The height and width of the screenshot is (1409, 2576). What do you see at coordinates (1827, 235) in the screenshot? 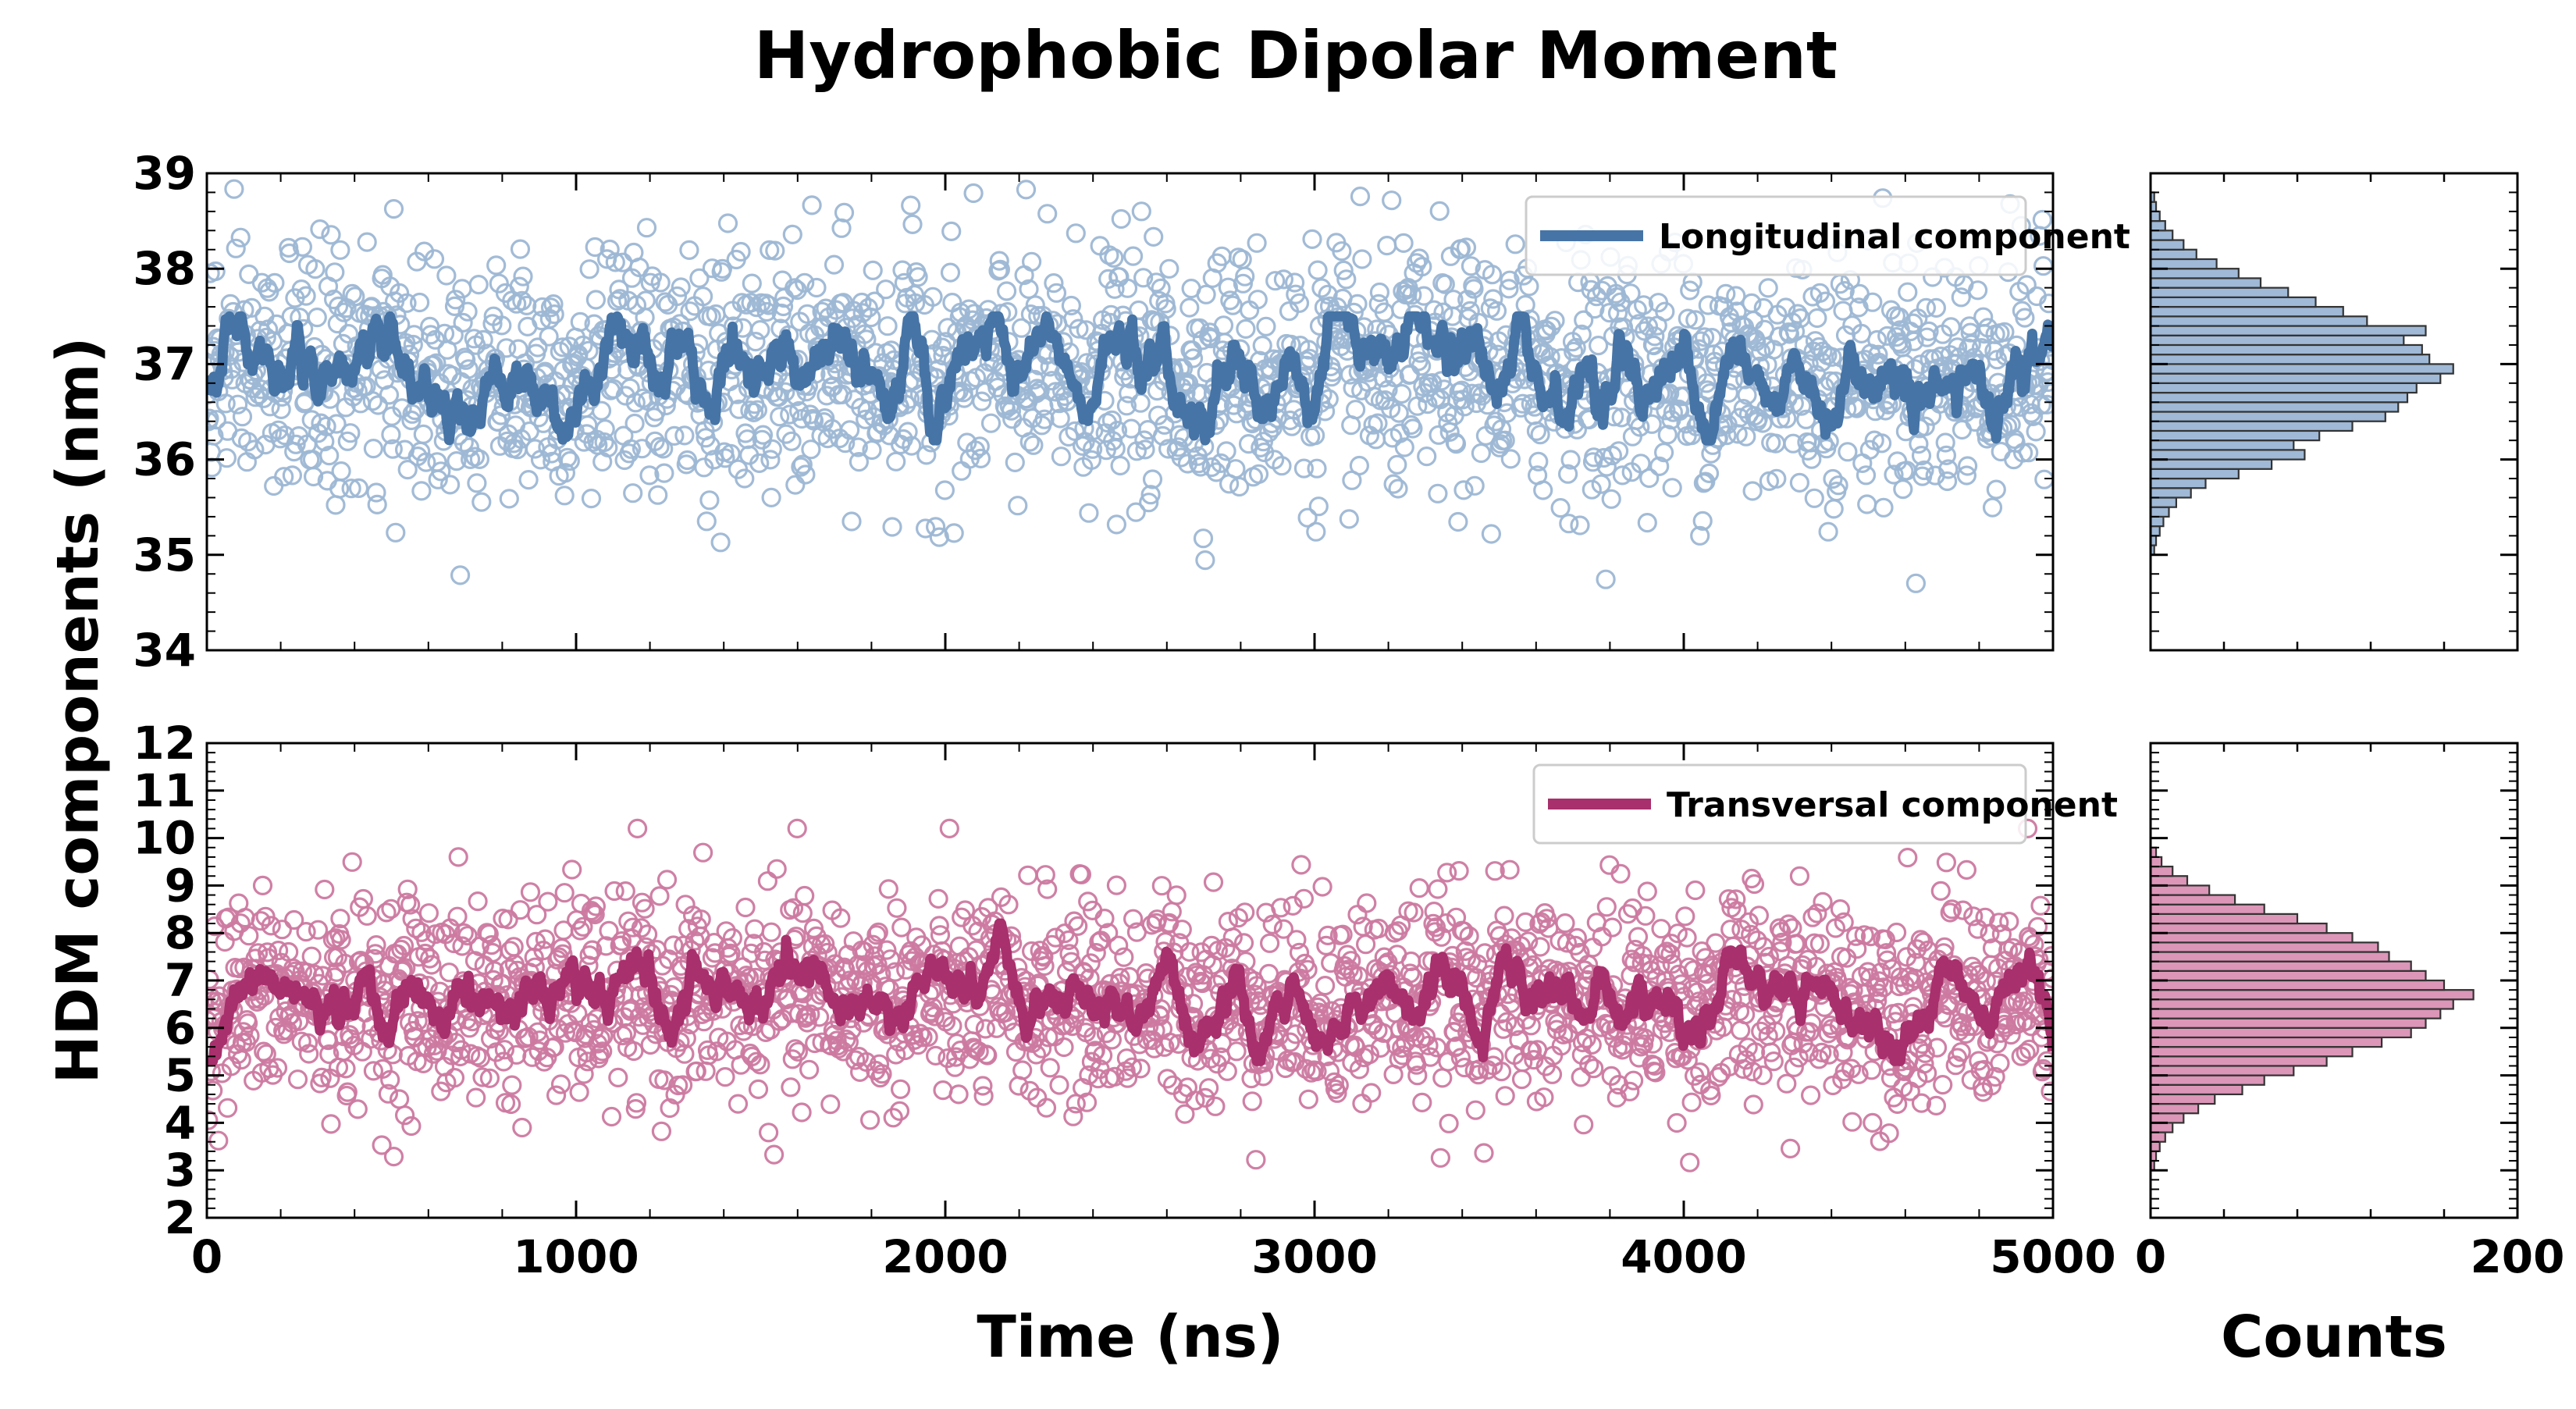
I see `longitudinal-legend: Longitudinal component` at bounding box center [1827, 235].